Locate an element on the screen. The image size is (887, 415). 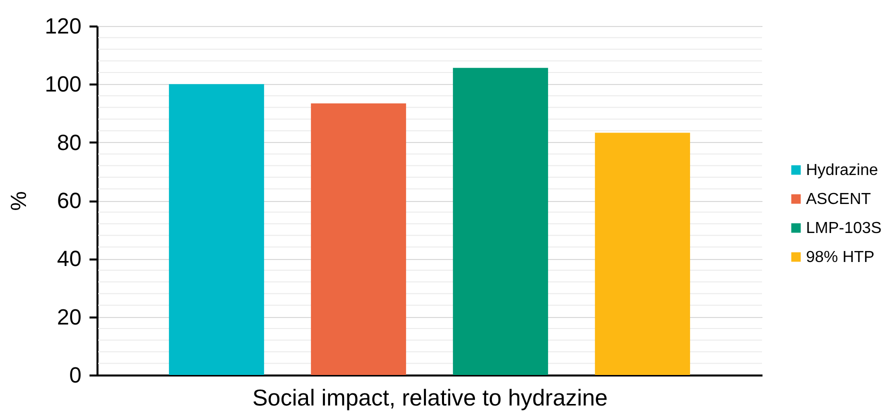
legend-label: LMP-103S is located at coordinates (844, 228).